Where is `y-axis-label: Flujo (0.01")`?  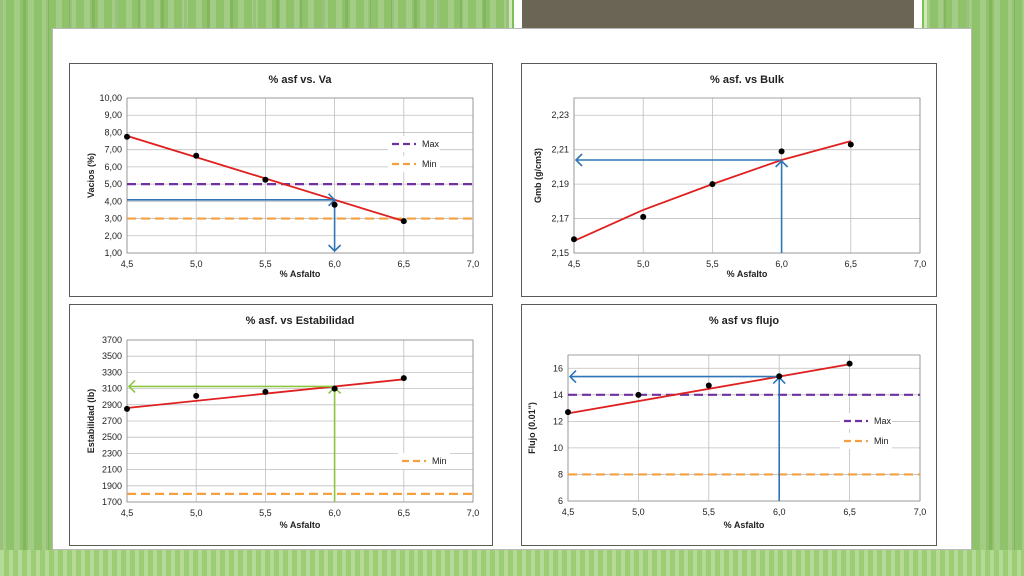 y-axis-label: Flujo (0.01") is located at coordinates (532, 428).